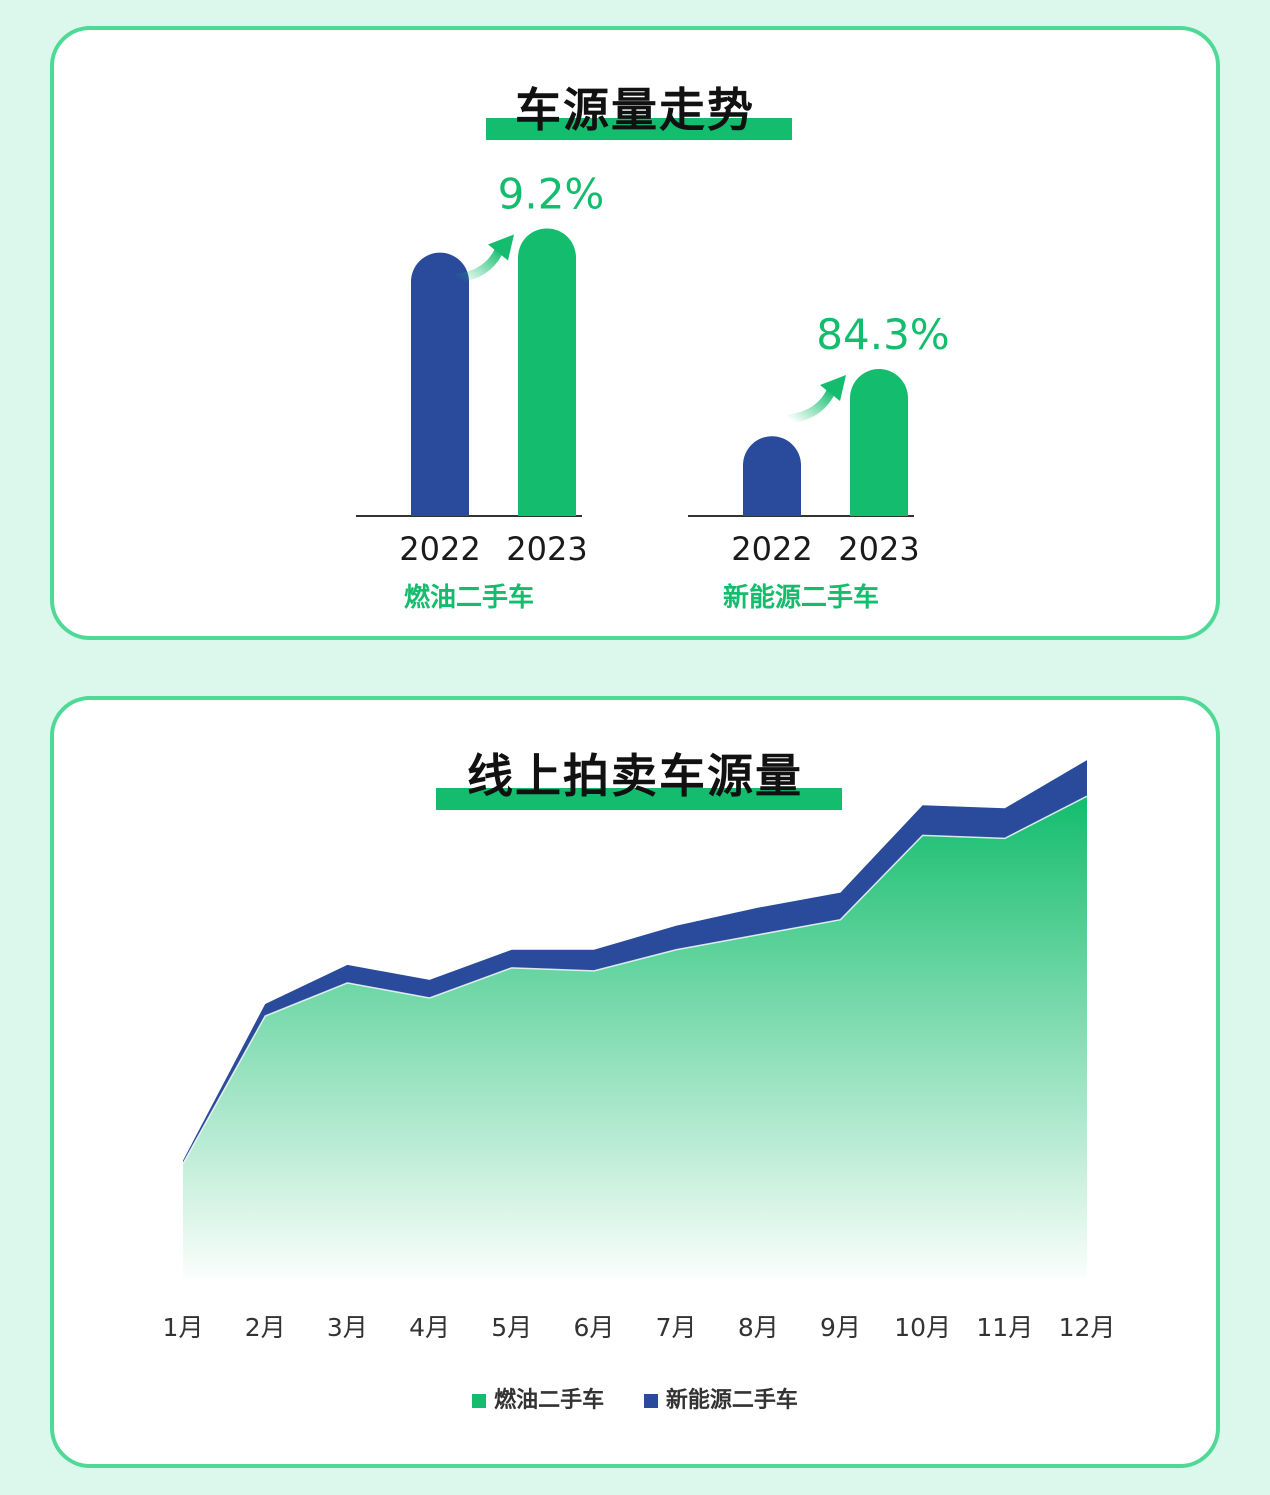  What do you see at coordinates (183, 1327) in the screenshot?
I see `x-tick-label: 1月` at bounding box center [183, 1327].